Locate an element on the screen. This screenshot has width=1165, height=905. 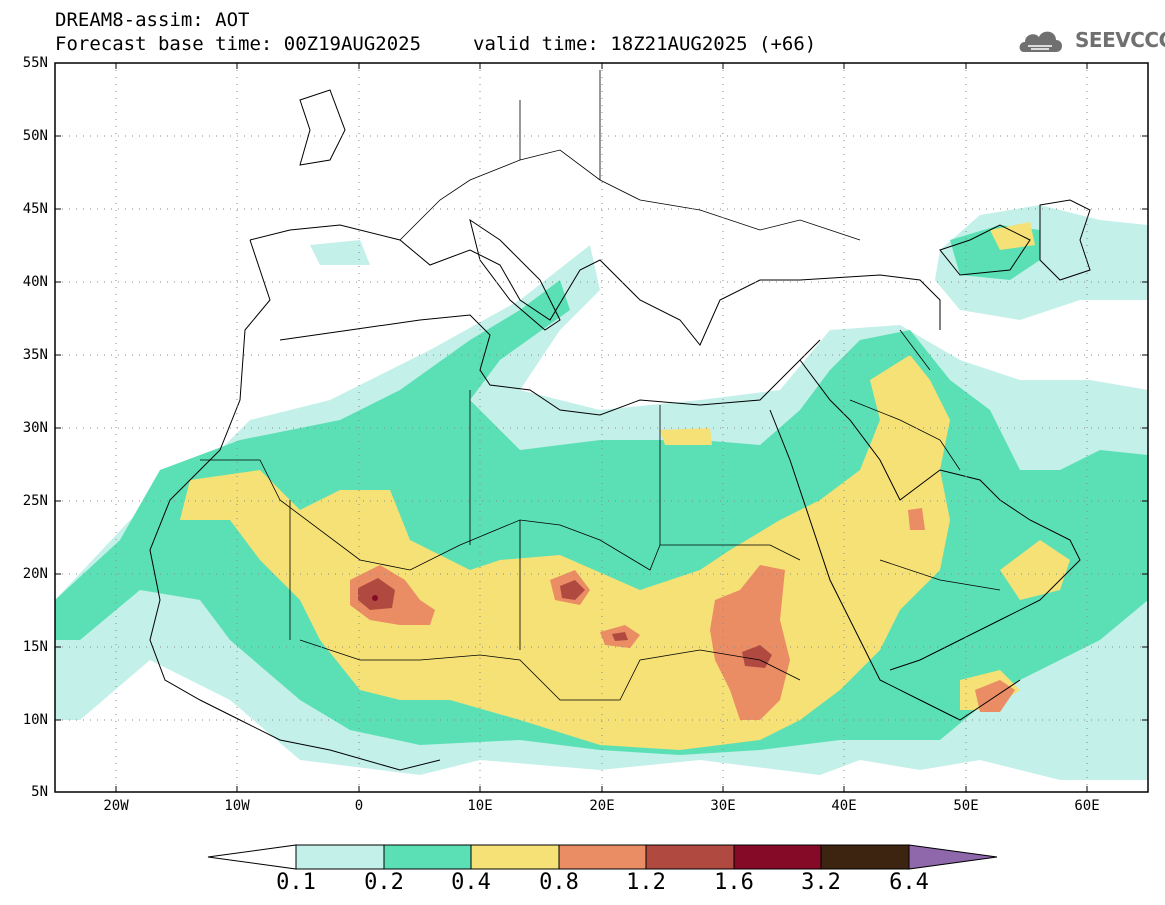
lat-label: 15N is located at coordinates (35, 647).